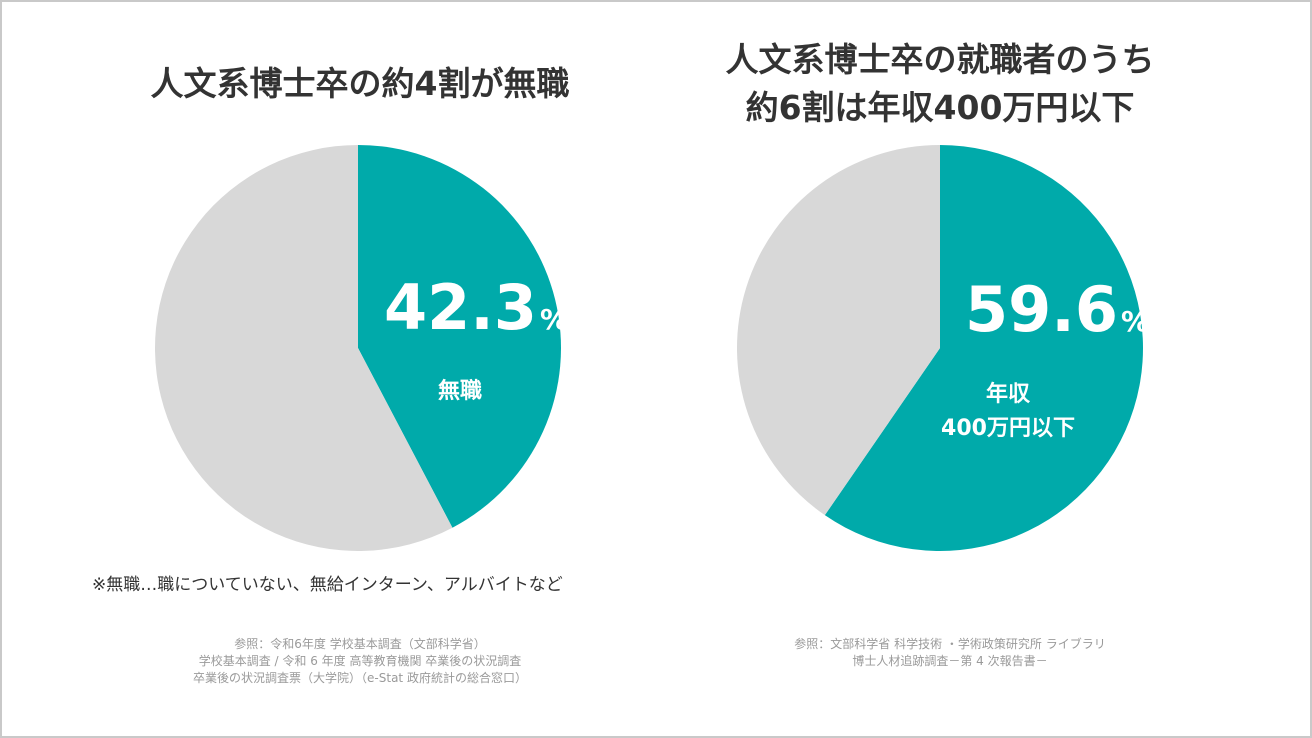 The width and height of the screenshot is (1312, 738). What do you see at coordinates (1008, 412) in the screenshot?
I see `right-slice-label: 年収 400万円以下` at bounding box center [1008, 412].